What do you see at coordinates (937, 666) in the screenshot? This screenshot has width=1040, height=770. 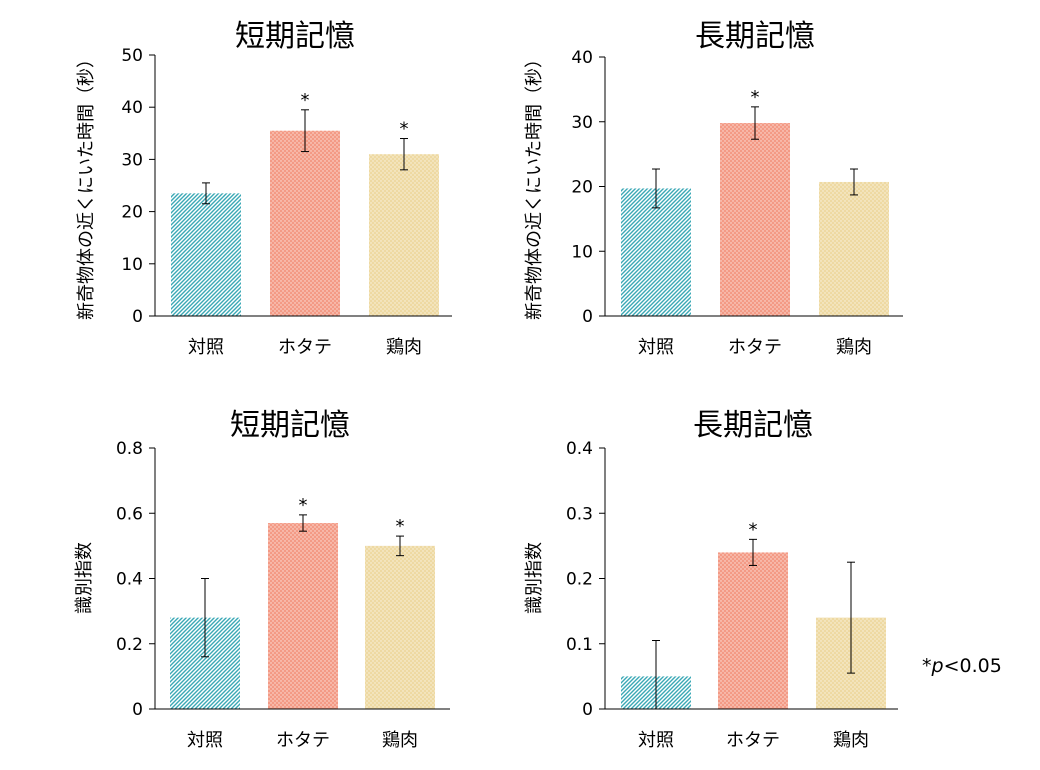 I see `note-p: p` at bounding box center [937, 666].